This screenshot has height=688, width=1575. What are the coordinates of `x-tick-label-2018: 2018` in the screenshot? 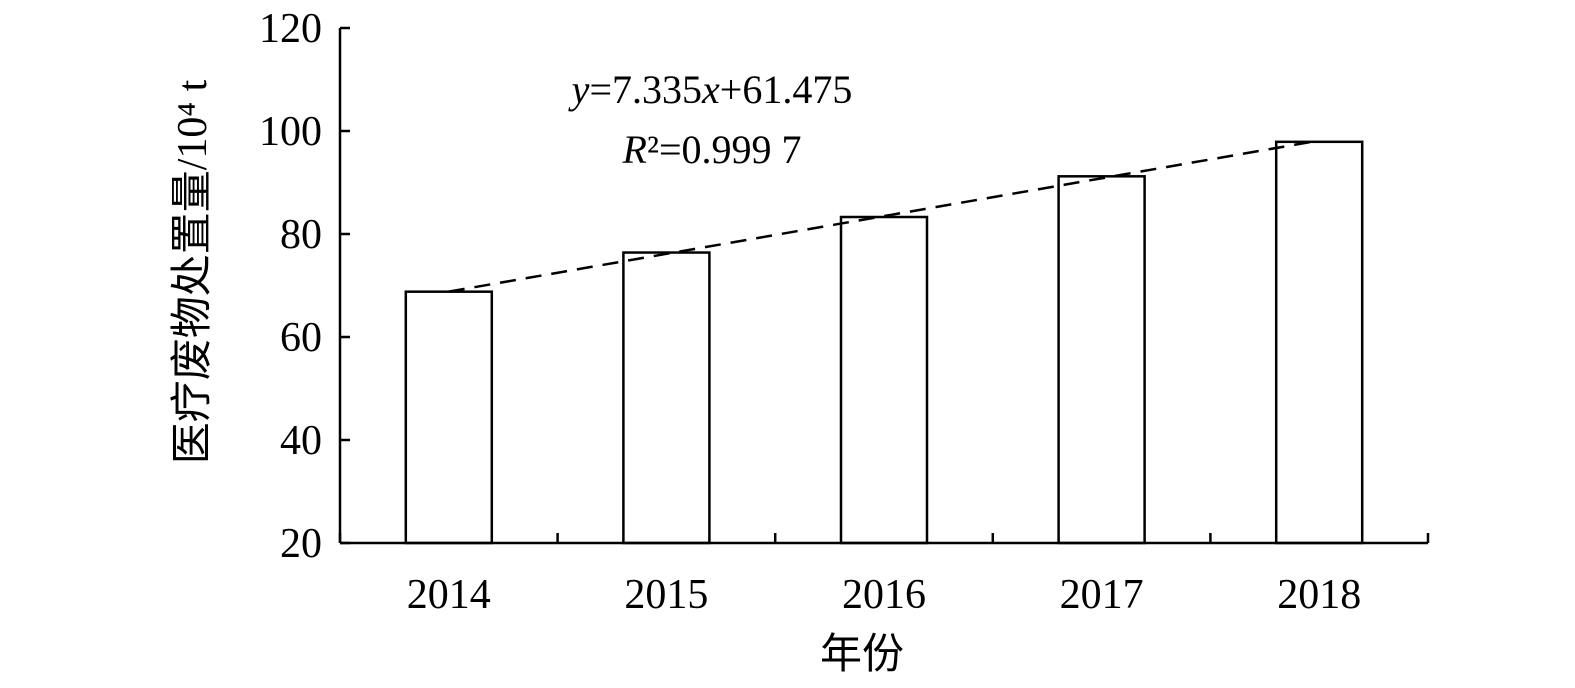 It's located at (1319, 595).